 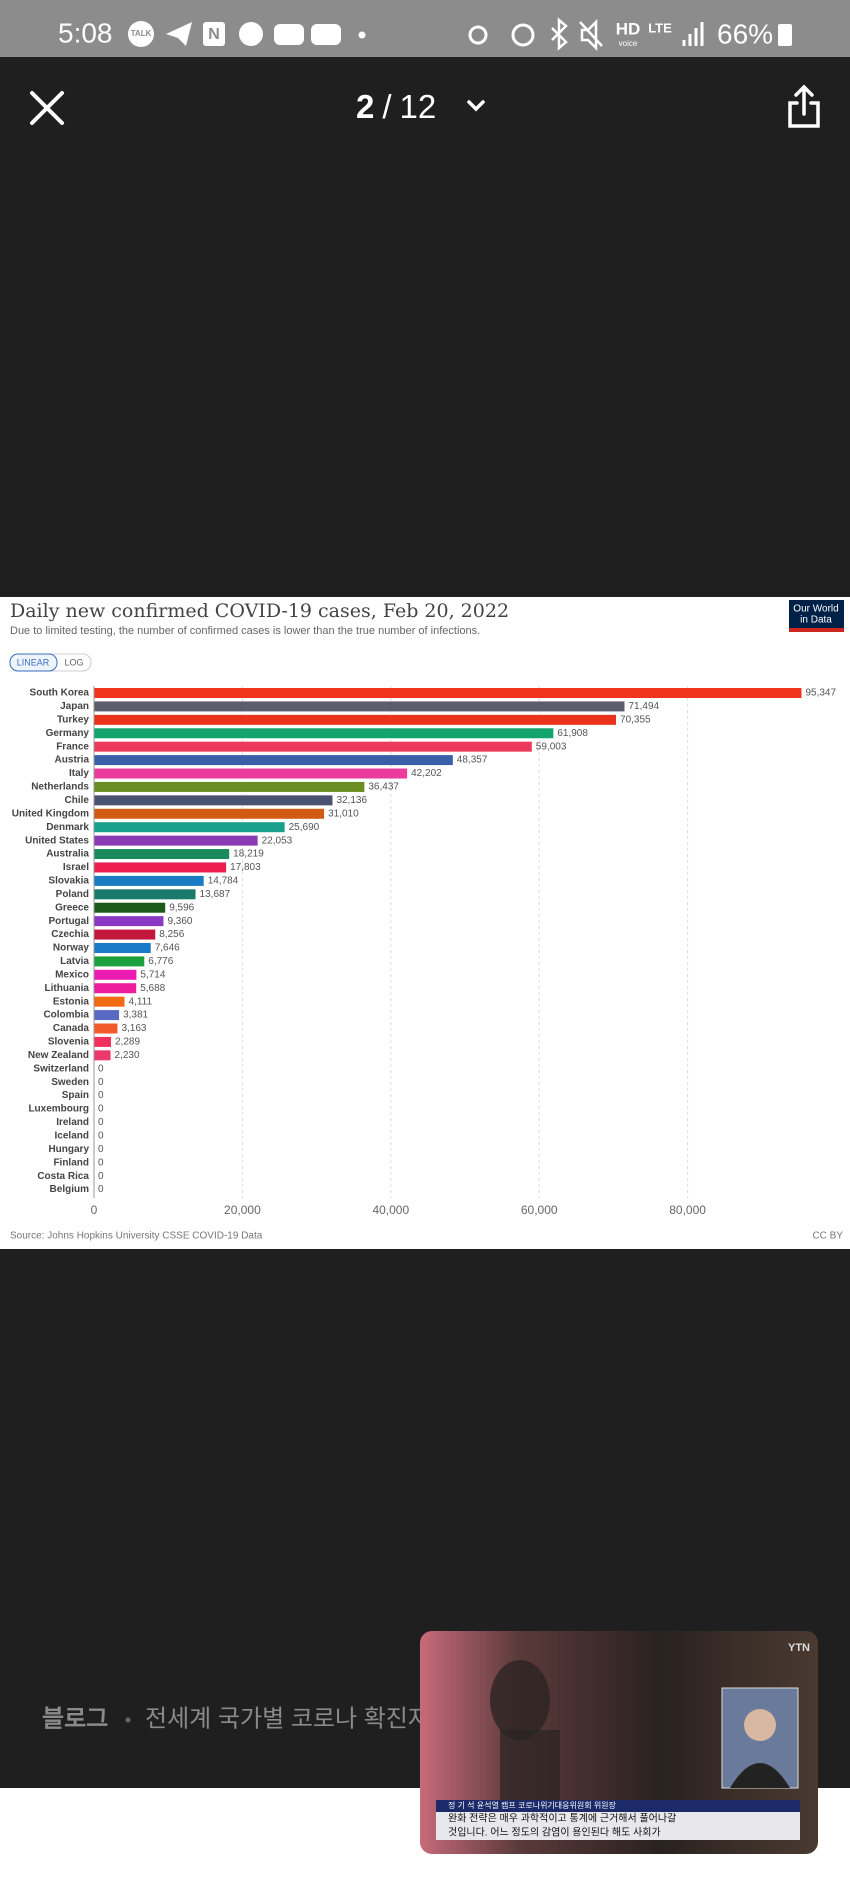 What do you see at coordinates (827, 1236) in the screenshot?
I see `chart-license: CC BY` at bounding box center [827, 1236].